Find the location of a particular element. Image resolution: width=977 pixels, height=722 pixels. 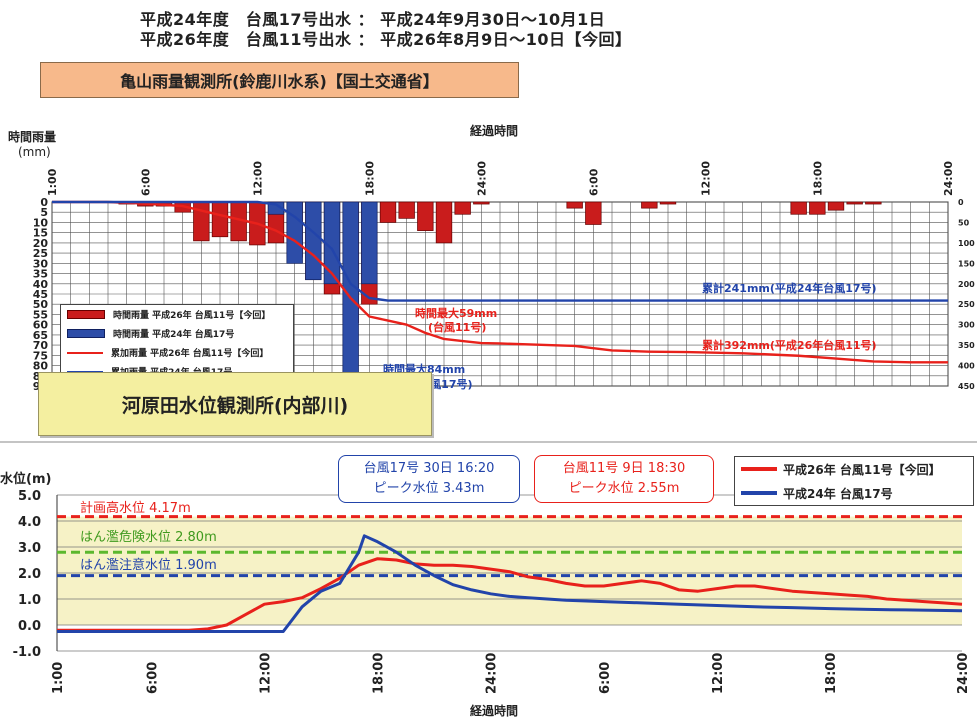

rain-y-axis-label: 時間雨量 is located at coordinates (32, 137).